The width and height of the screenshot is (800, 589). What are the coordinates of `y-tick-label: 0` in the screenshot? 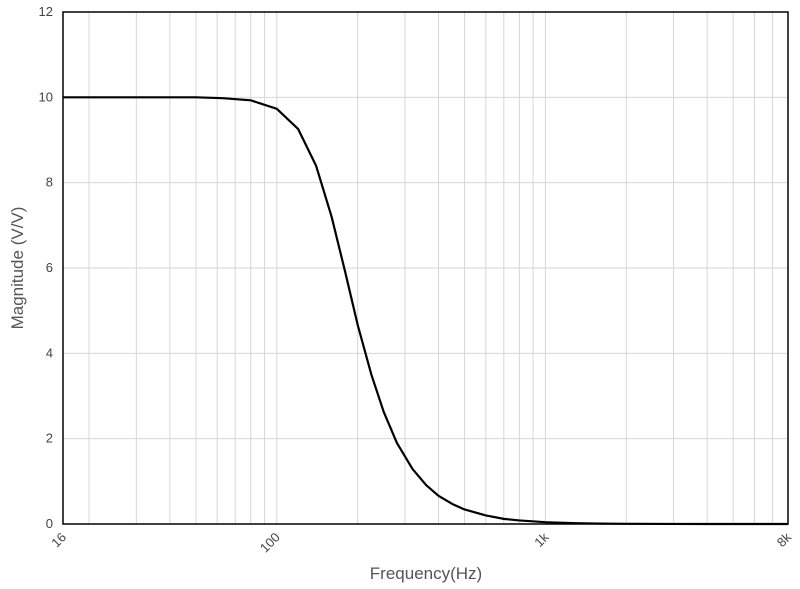 It's located at (49, 523).